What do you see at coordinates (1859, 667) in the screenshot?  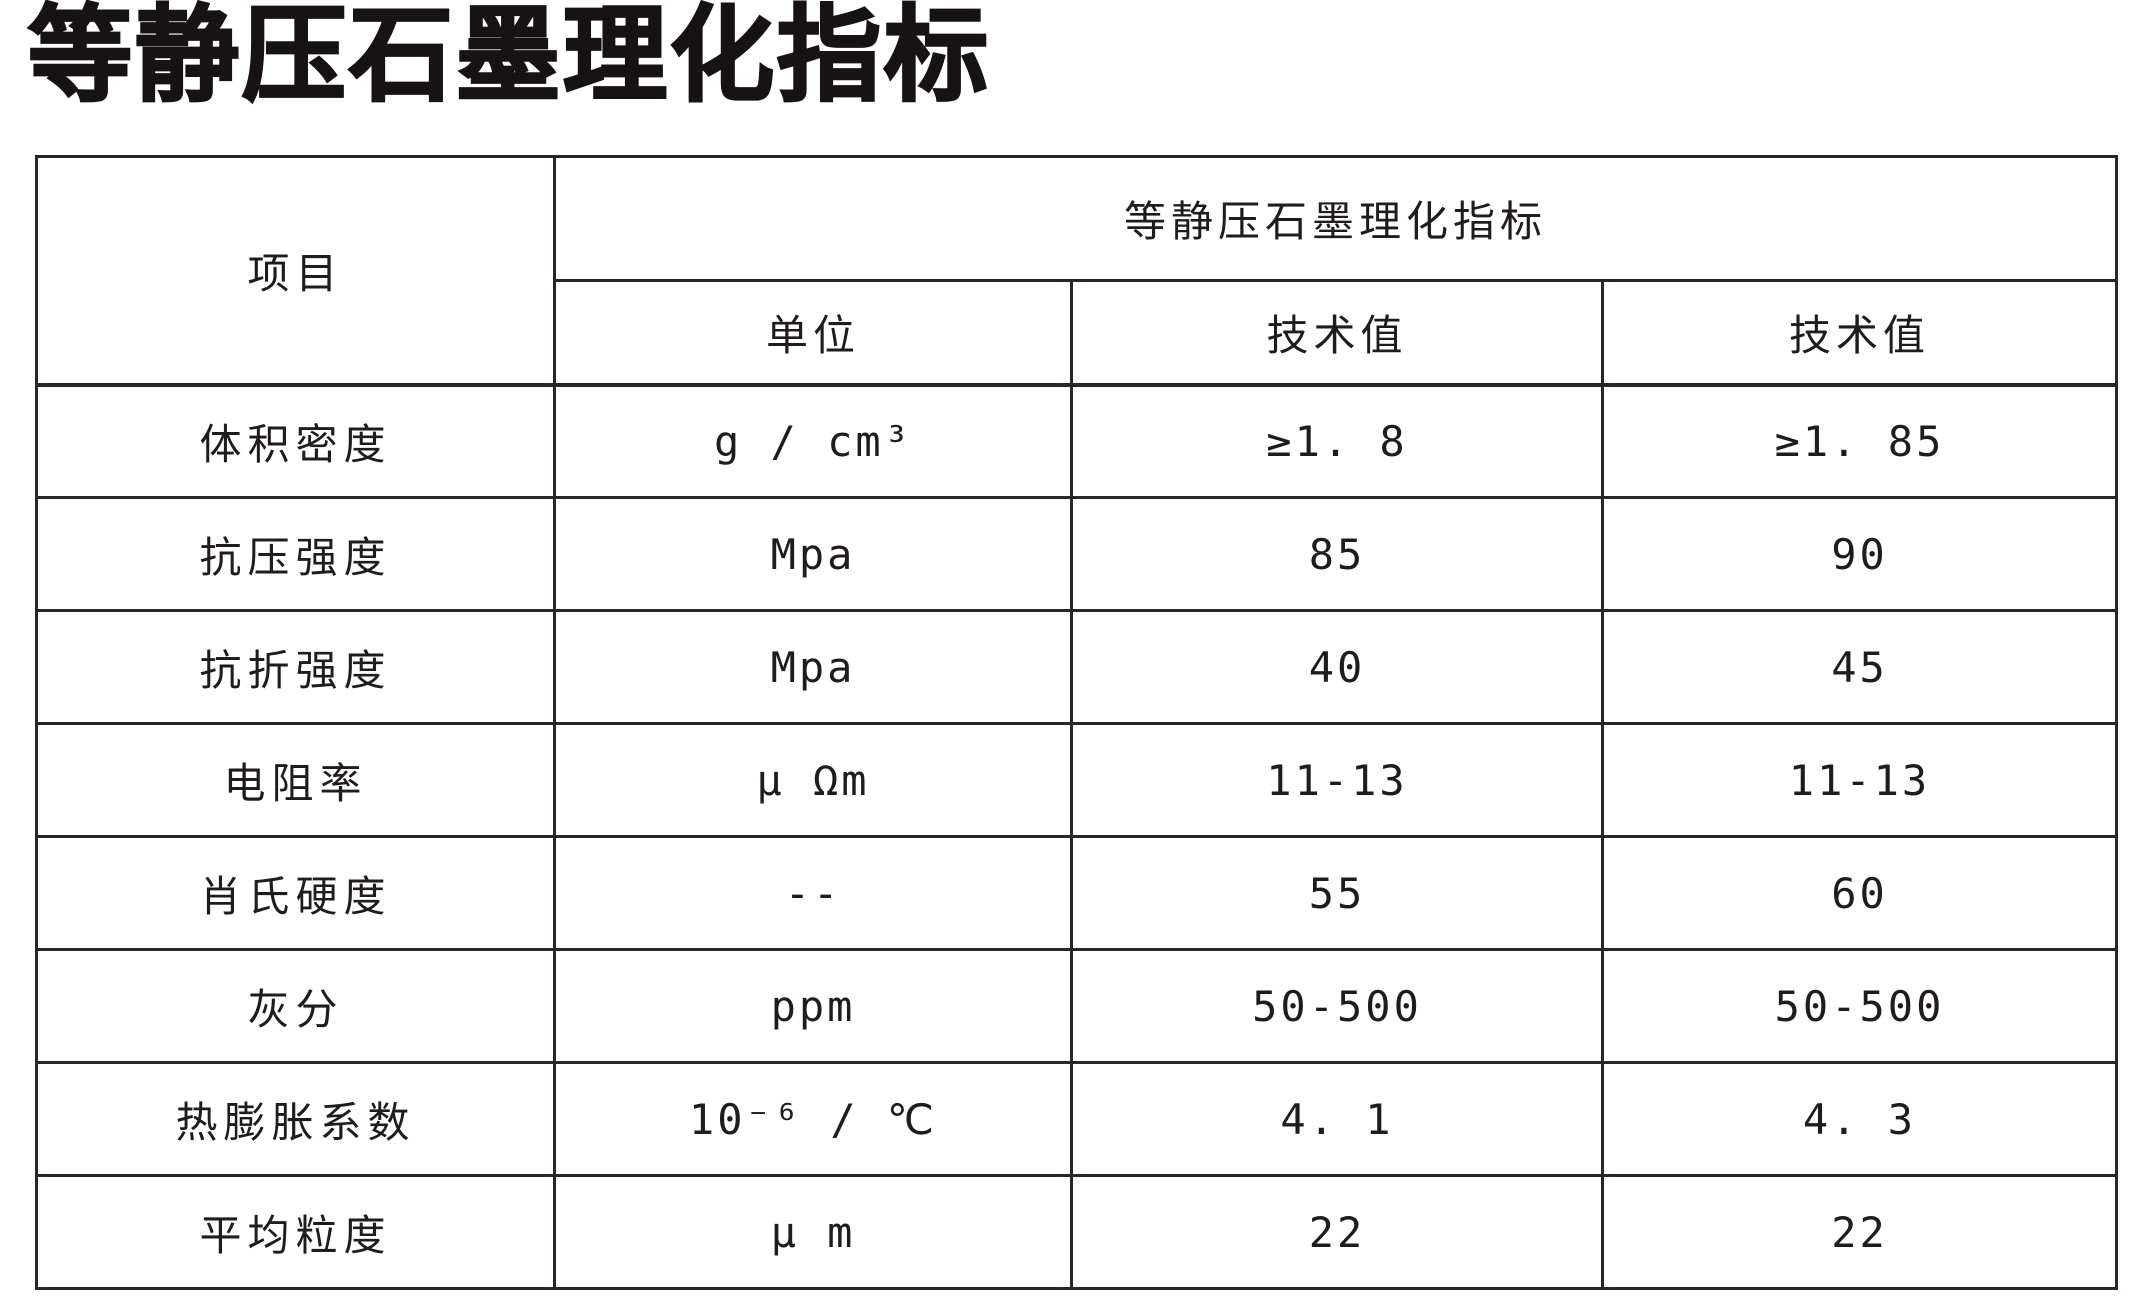 I see `value2-cell: 45` at bounding box center [1859, 667].